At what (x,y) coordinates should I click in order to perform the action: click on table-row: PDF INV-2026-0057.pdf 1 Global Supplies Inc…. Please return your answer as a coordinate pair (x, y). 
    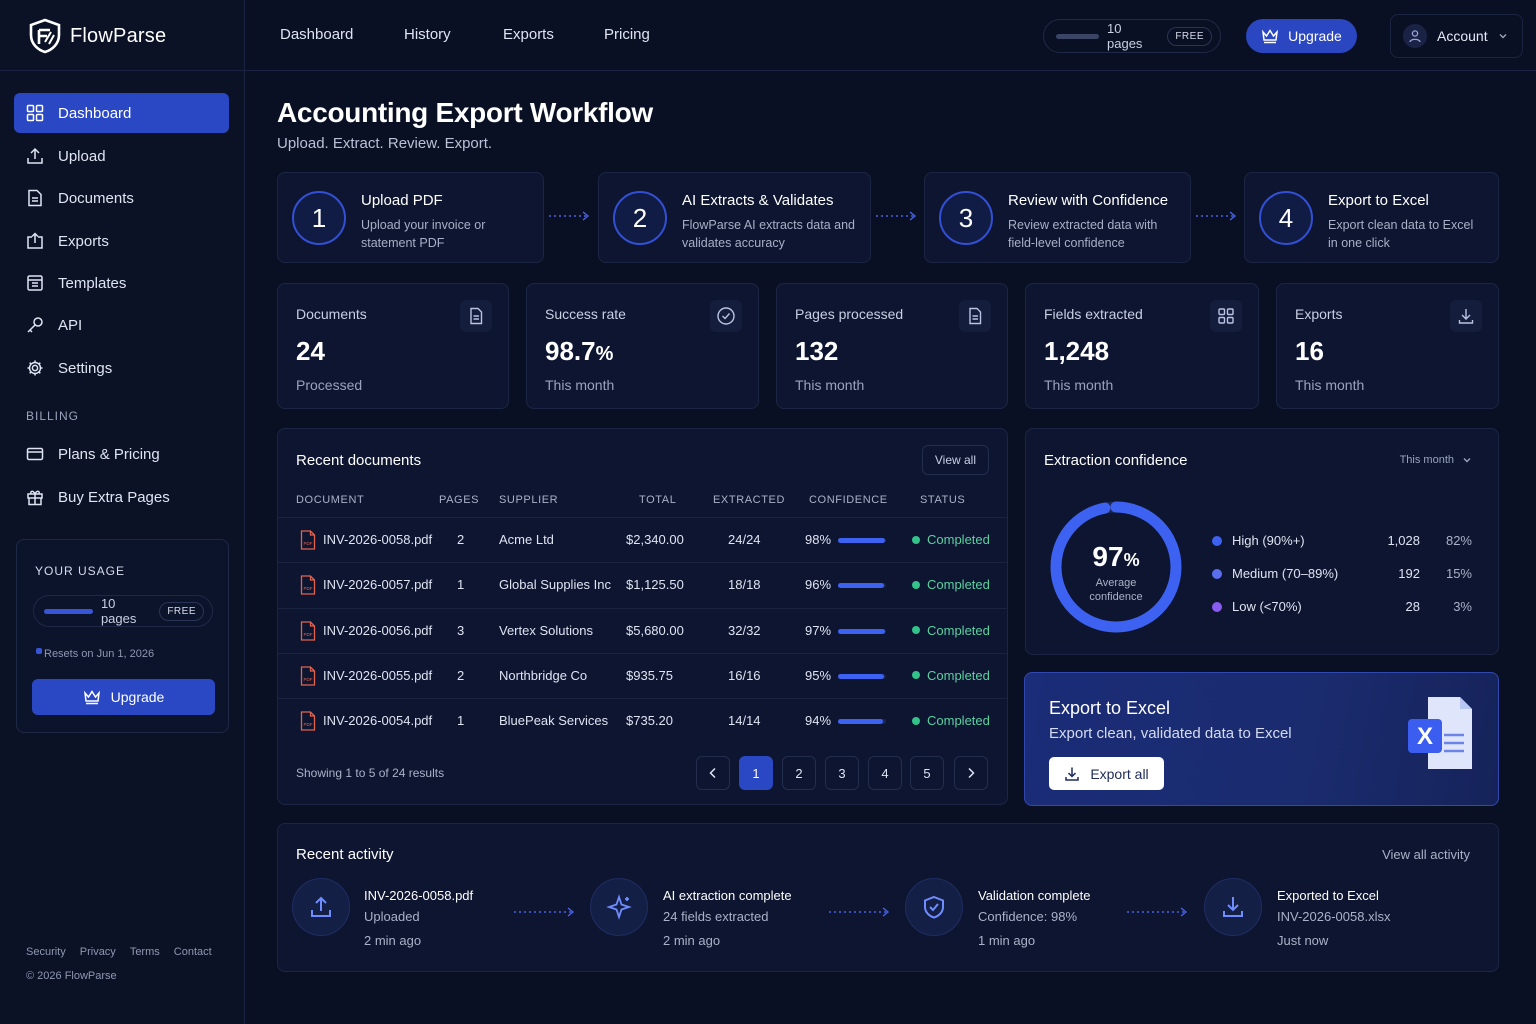
    Looking at the image, I should click on (643, 584).